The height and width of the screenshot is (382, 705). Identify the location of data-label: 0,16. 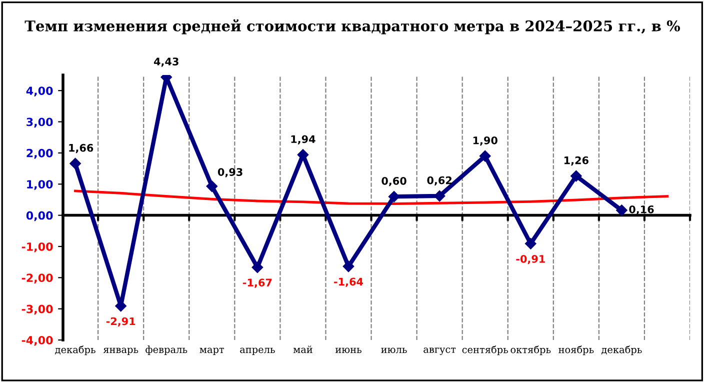
(641, 210).